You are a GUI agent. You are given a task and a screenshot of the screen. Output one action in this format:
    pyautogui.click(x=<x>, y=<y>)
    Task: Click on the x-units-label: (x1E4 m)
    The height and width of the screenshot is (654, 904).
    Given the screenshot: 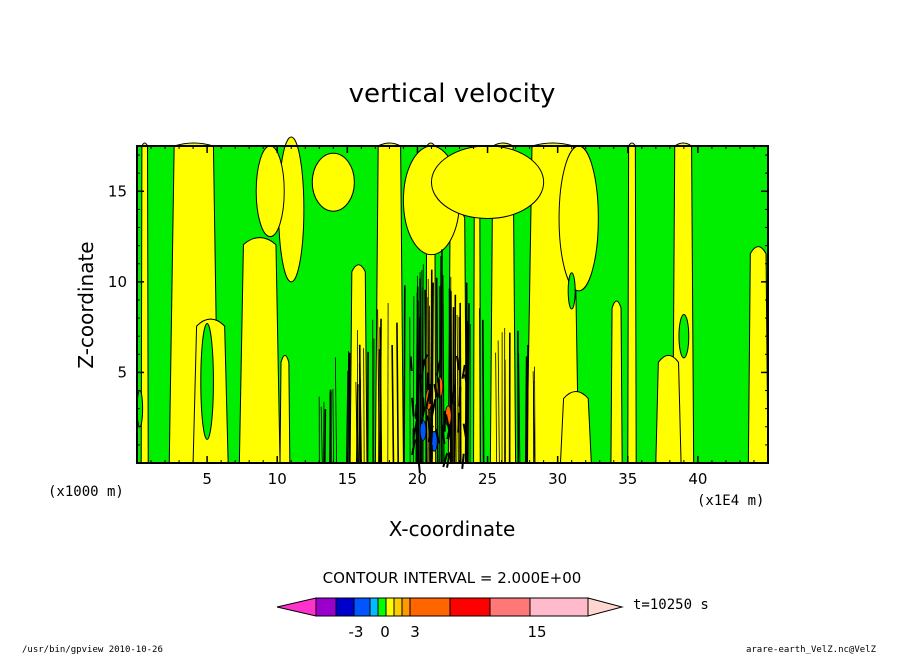 What is the action you would take?
    pyautogui.click(x=730, y=501)
    